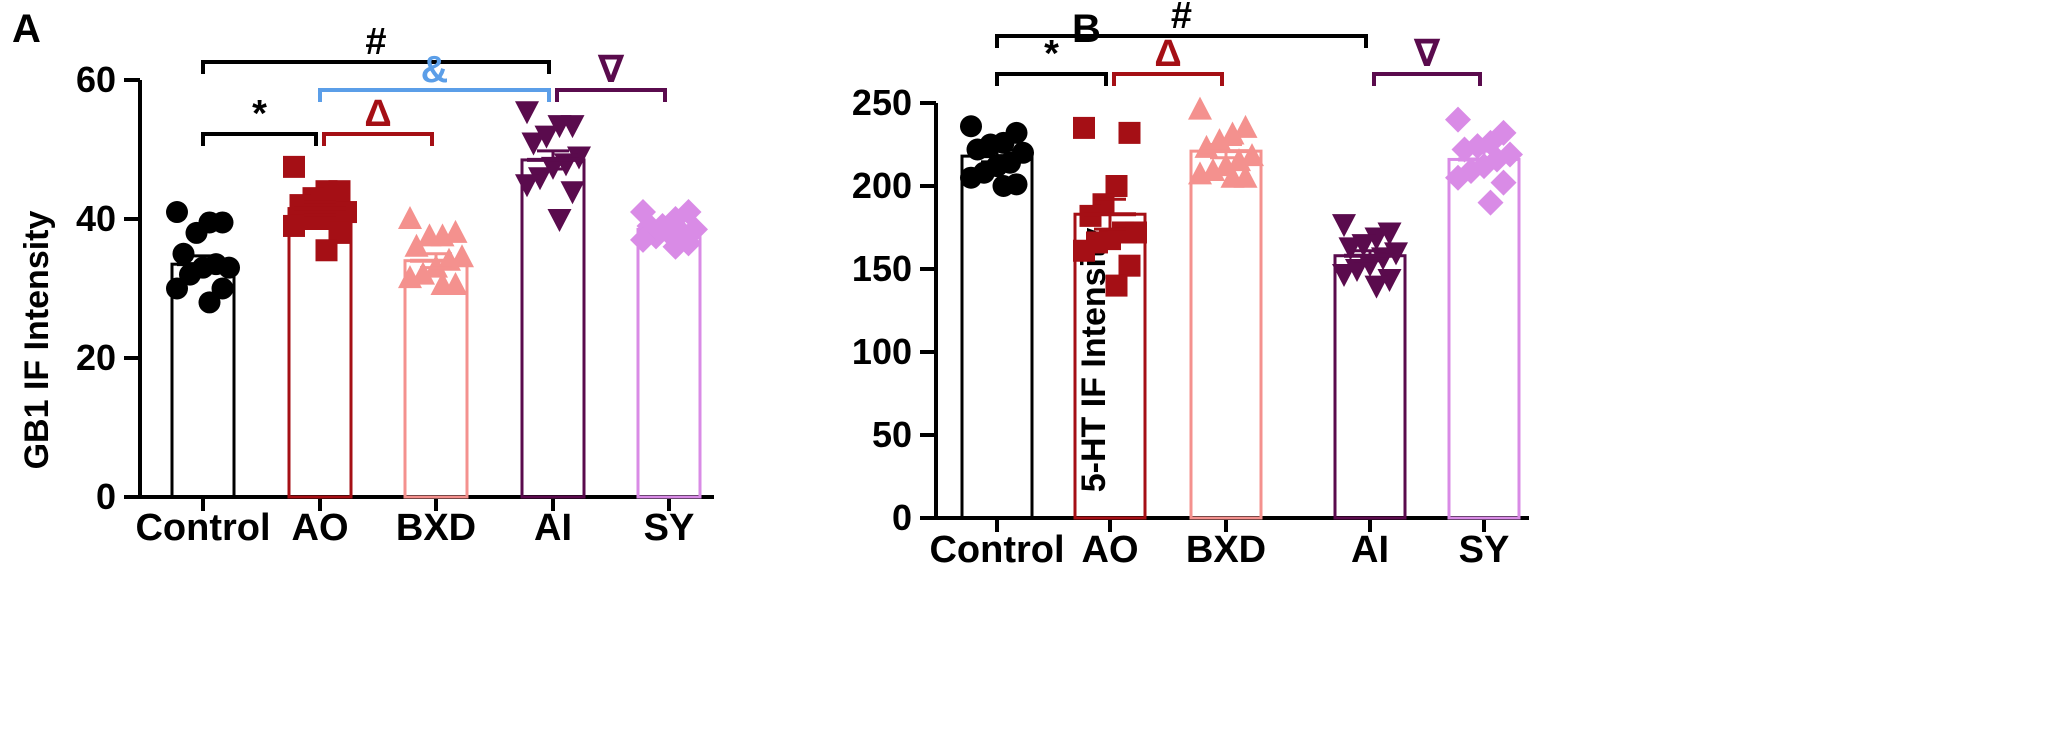 The width and height of the screenshot is (2050, 750). Describe the element at coordinates (882, 185) in the screenshot. I see `y-tick-label: 200` at that location.